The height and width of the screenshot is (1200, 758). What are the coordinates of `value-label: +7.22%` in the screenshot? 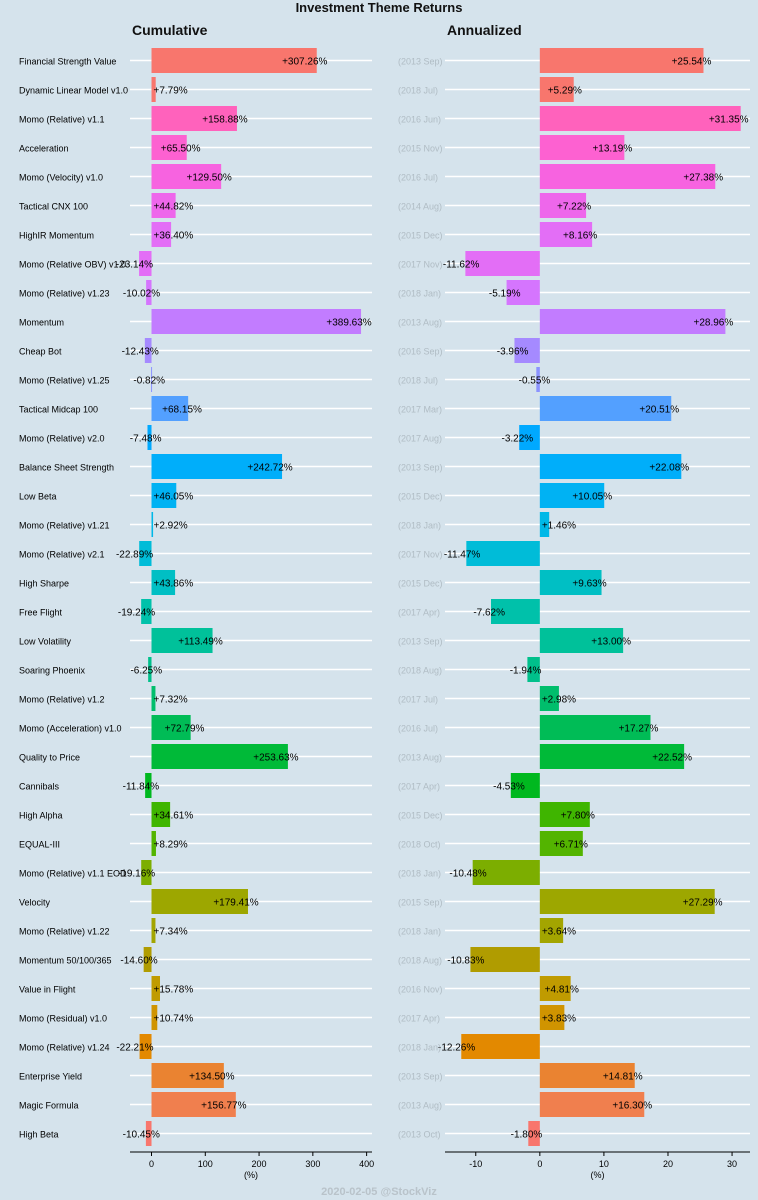 It's located at (574, 207).